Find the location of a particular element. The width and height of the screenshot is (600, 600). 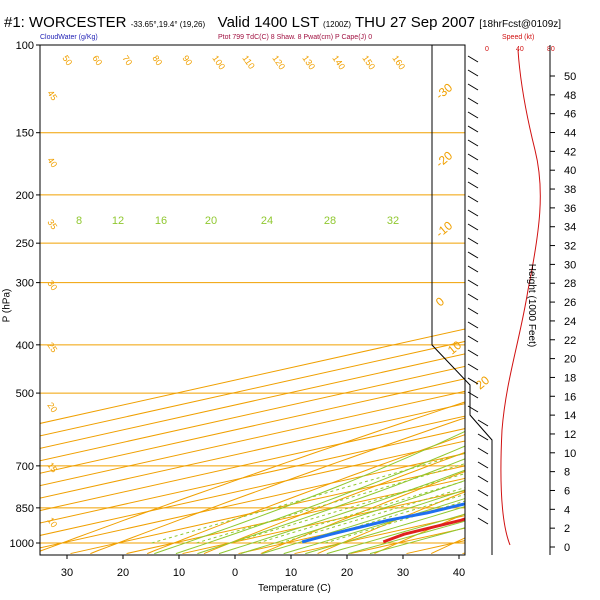

height-tick-label: 42 is located at coordinates (570, 152).